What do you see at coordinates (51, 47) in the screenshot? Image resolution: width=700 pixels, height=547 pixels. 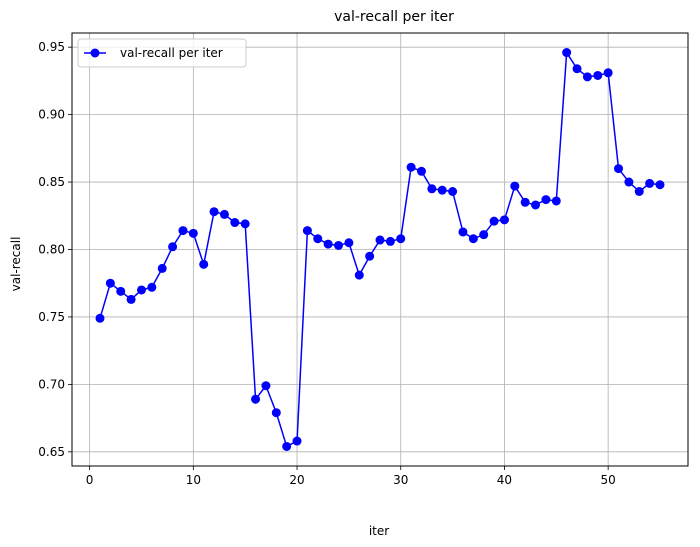 I see `y-tick-label: 0.95` at bounding box center [51, 47].